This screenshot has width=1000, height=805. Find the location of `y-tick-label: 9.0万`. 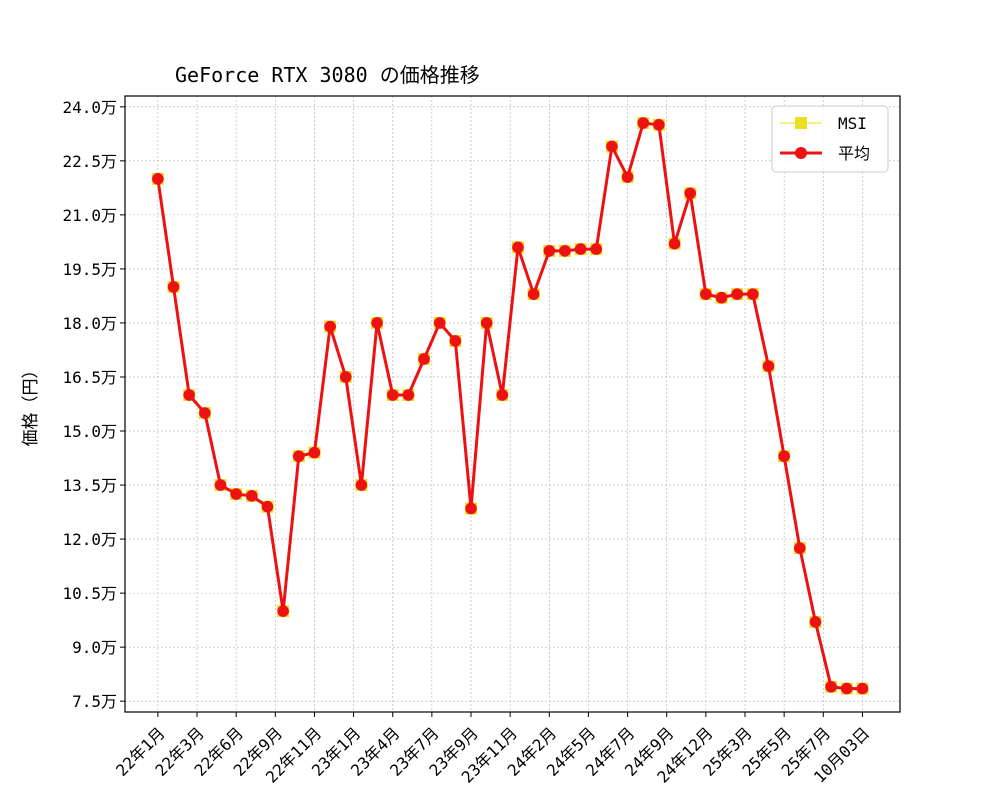

y-tick-label: 9.0万 is located at coordinates (94, 647).